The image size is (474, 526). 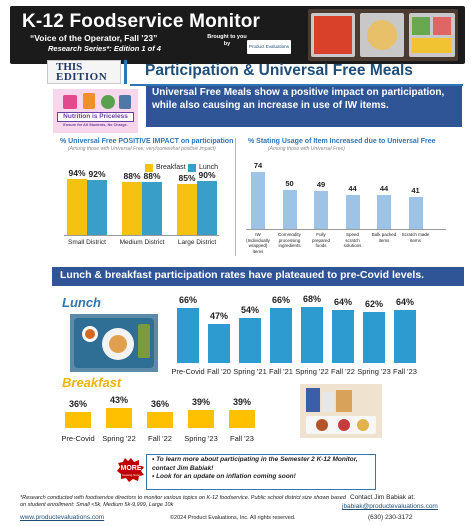 I want to click on value-label-scratch-made-items: 41, so click(x=415, y=191).